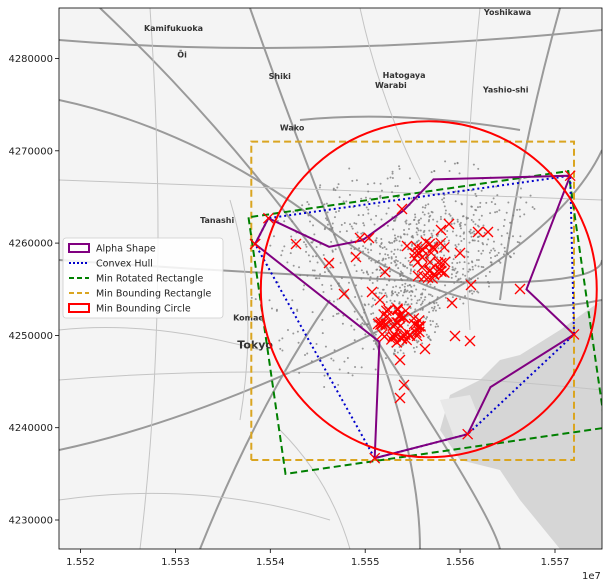 Image resolution: width=609 pixels, height=588 pixels. I want to click on y-tick-label: 4240000, so click(30, 428).